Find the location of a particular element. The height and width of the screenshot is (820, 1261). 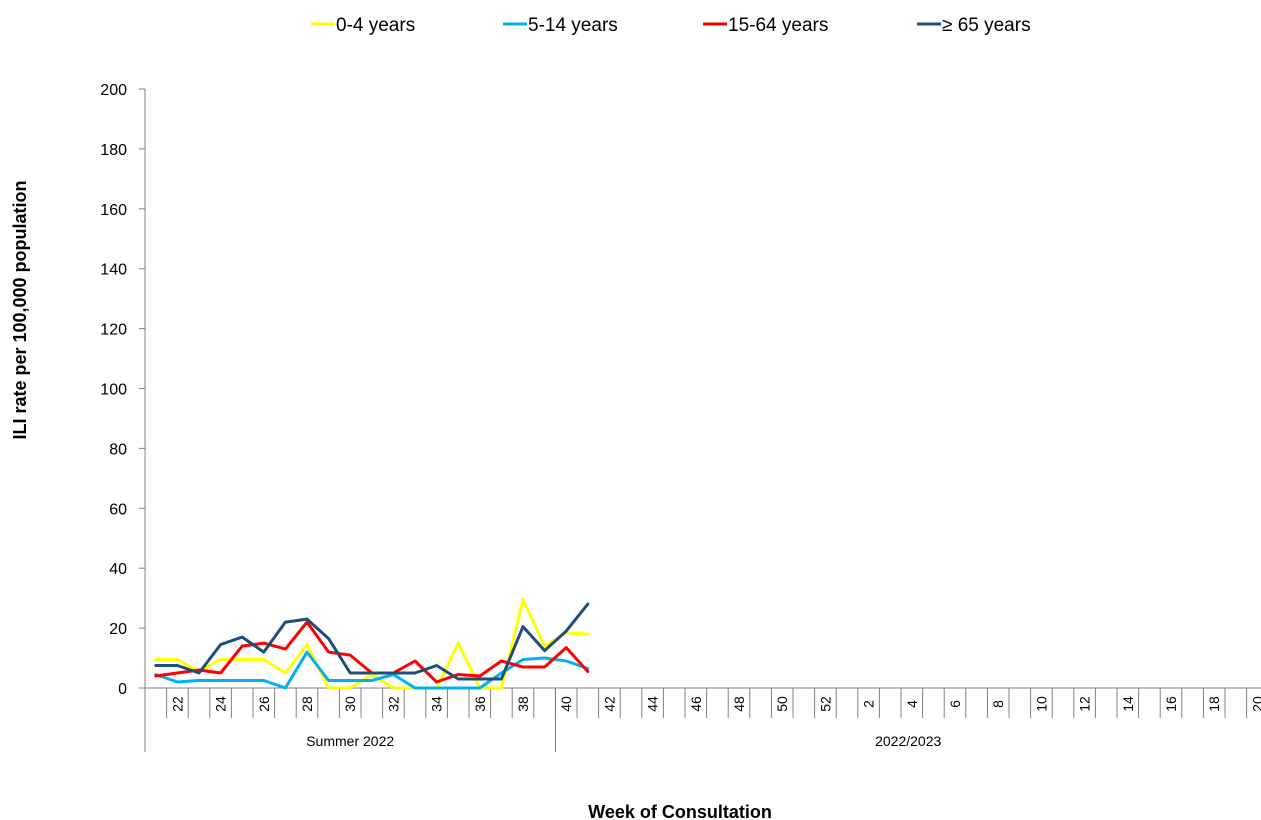

x-tick-text: 22 is located at coordinates (177, 704).